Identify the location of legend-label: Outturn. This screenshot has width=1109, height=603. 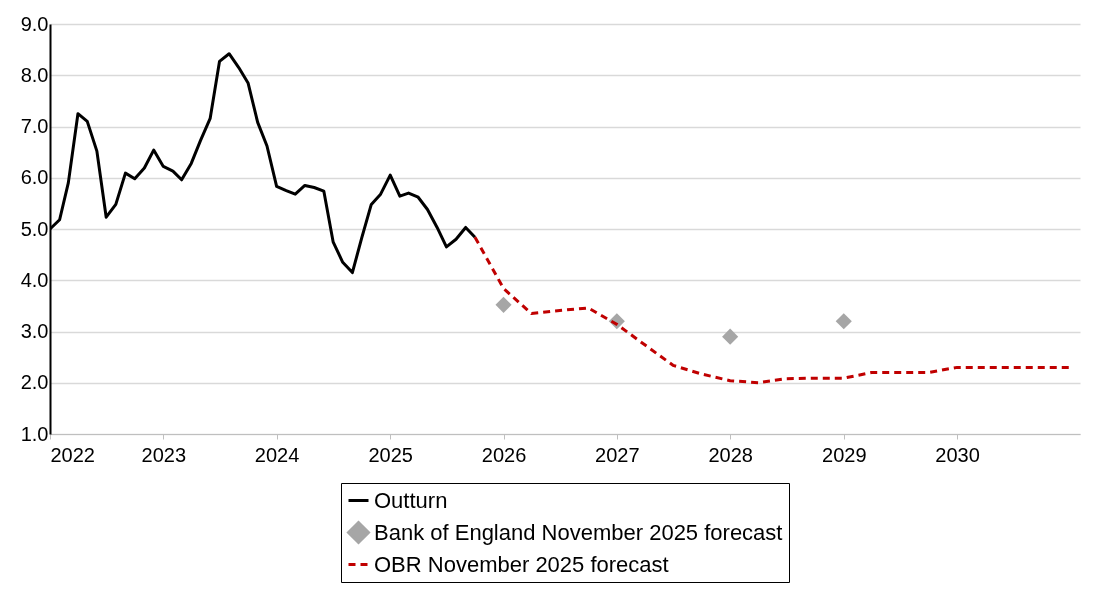
(411, 500).